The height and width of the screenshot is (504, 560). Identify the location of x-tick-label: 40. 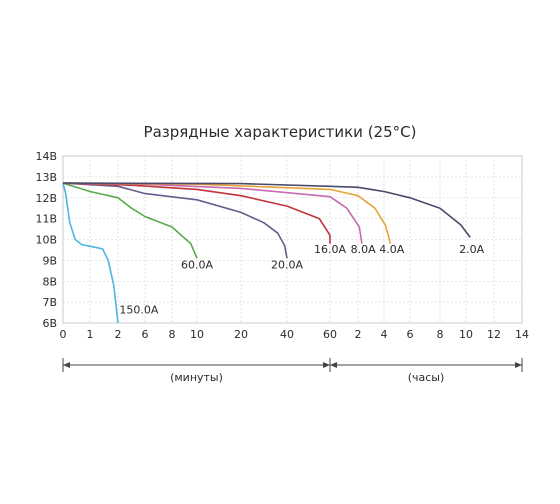
(287, 334).